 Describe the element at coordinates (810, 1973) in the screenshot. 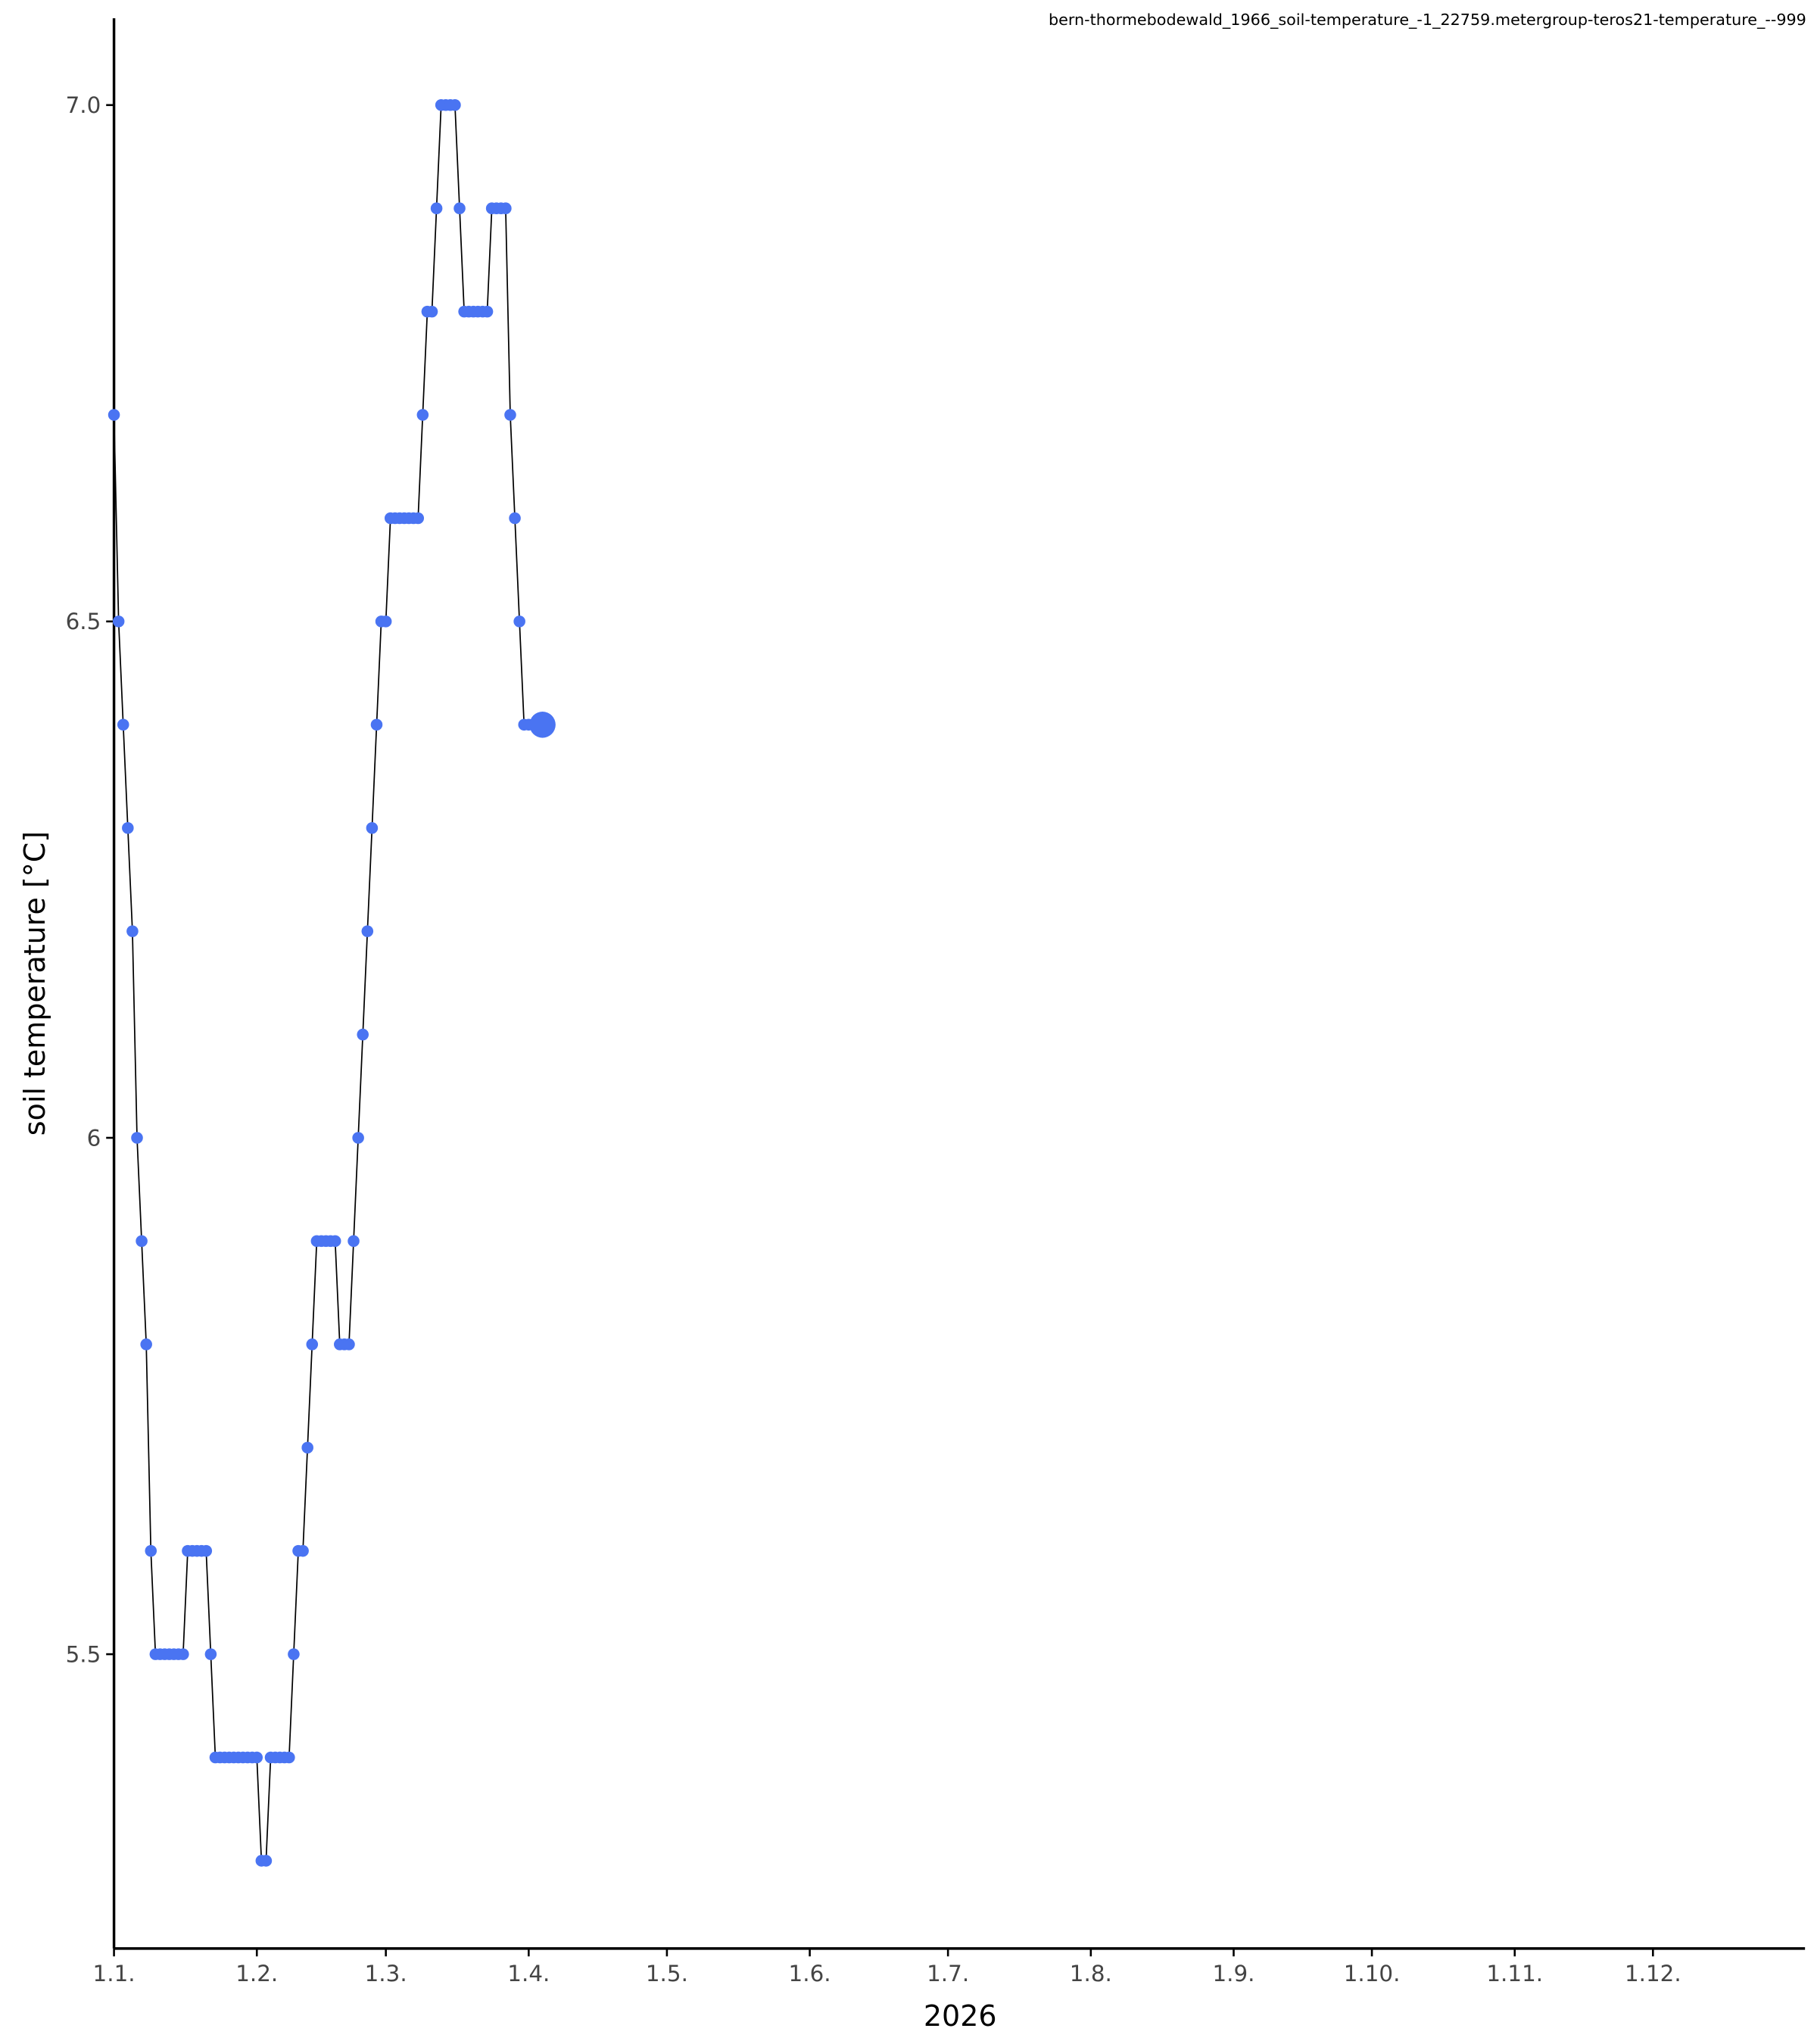

I see `x-tick-label: 1.6.` at that location.